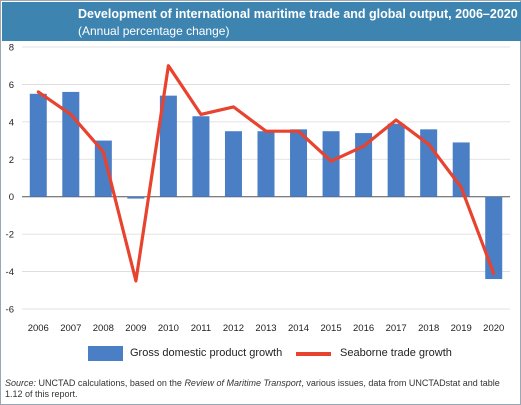  I want to click on x-tick-label: 2016, so click(363, 328).